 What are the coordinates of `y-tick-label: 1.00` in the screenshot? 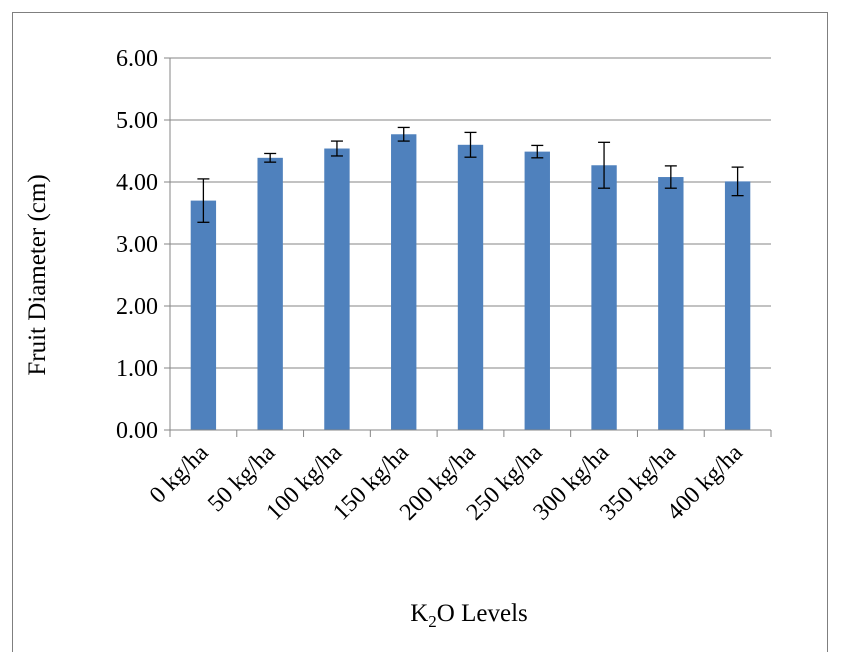 It's located at (137, 369).